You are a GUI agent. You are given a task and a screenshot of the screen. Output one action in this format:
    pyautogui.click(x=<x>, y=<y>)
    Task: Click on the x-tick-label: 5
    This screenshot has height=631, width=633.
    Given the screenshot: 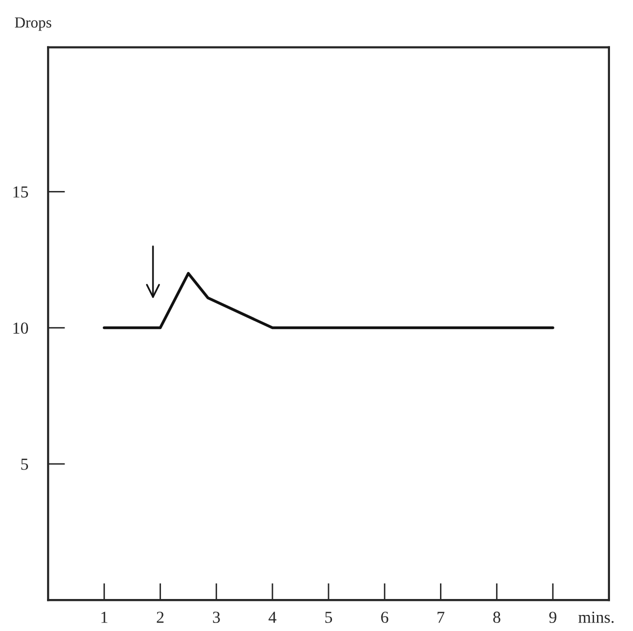 What is the action you would take?
    pyautogui.click(x=328, y=617)
    